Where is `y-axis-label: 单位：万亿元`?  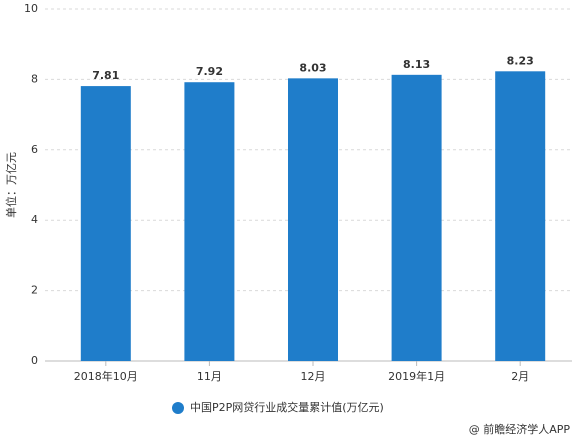
y-axis-label: 单位：万亿元 is located at coordinates (11, 185).